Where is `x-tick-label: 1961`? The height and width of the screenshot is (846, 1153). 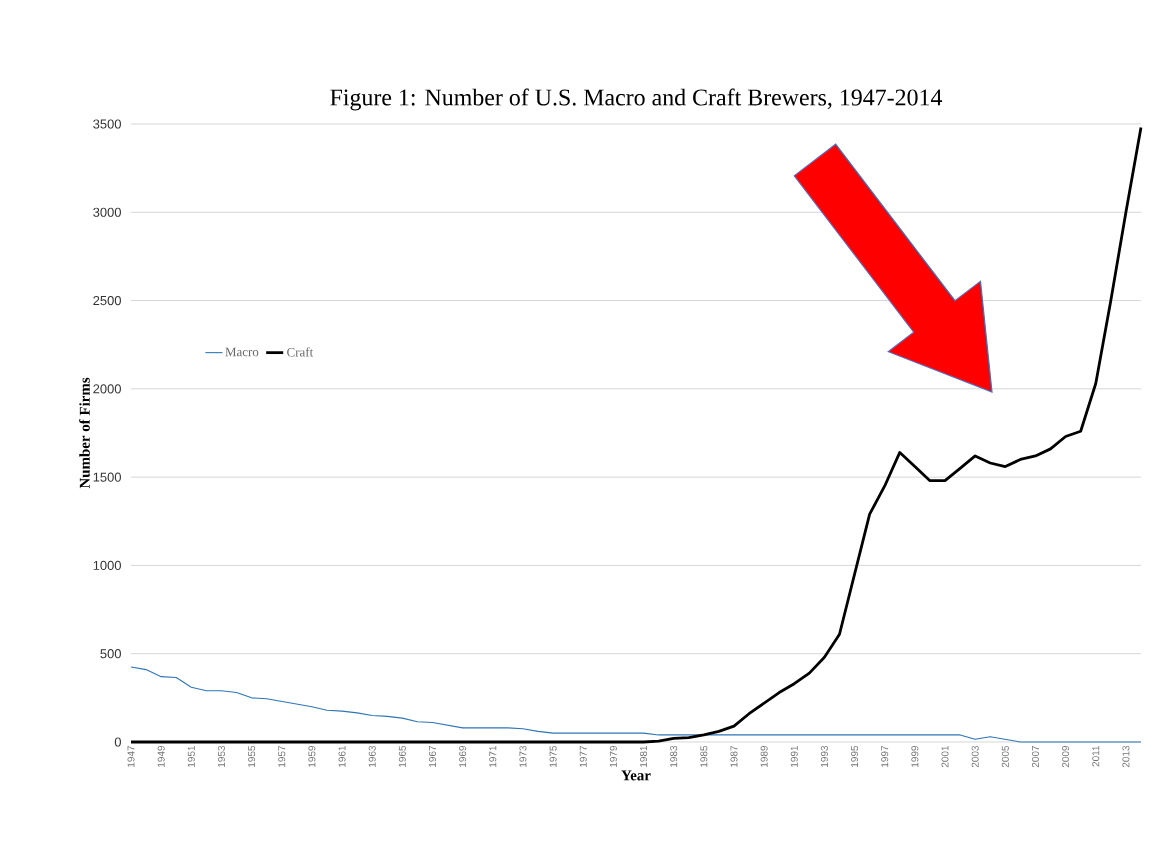
x-tick-label: 1961 is located at coordinates (342, 756).